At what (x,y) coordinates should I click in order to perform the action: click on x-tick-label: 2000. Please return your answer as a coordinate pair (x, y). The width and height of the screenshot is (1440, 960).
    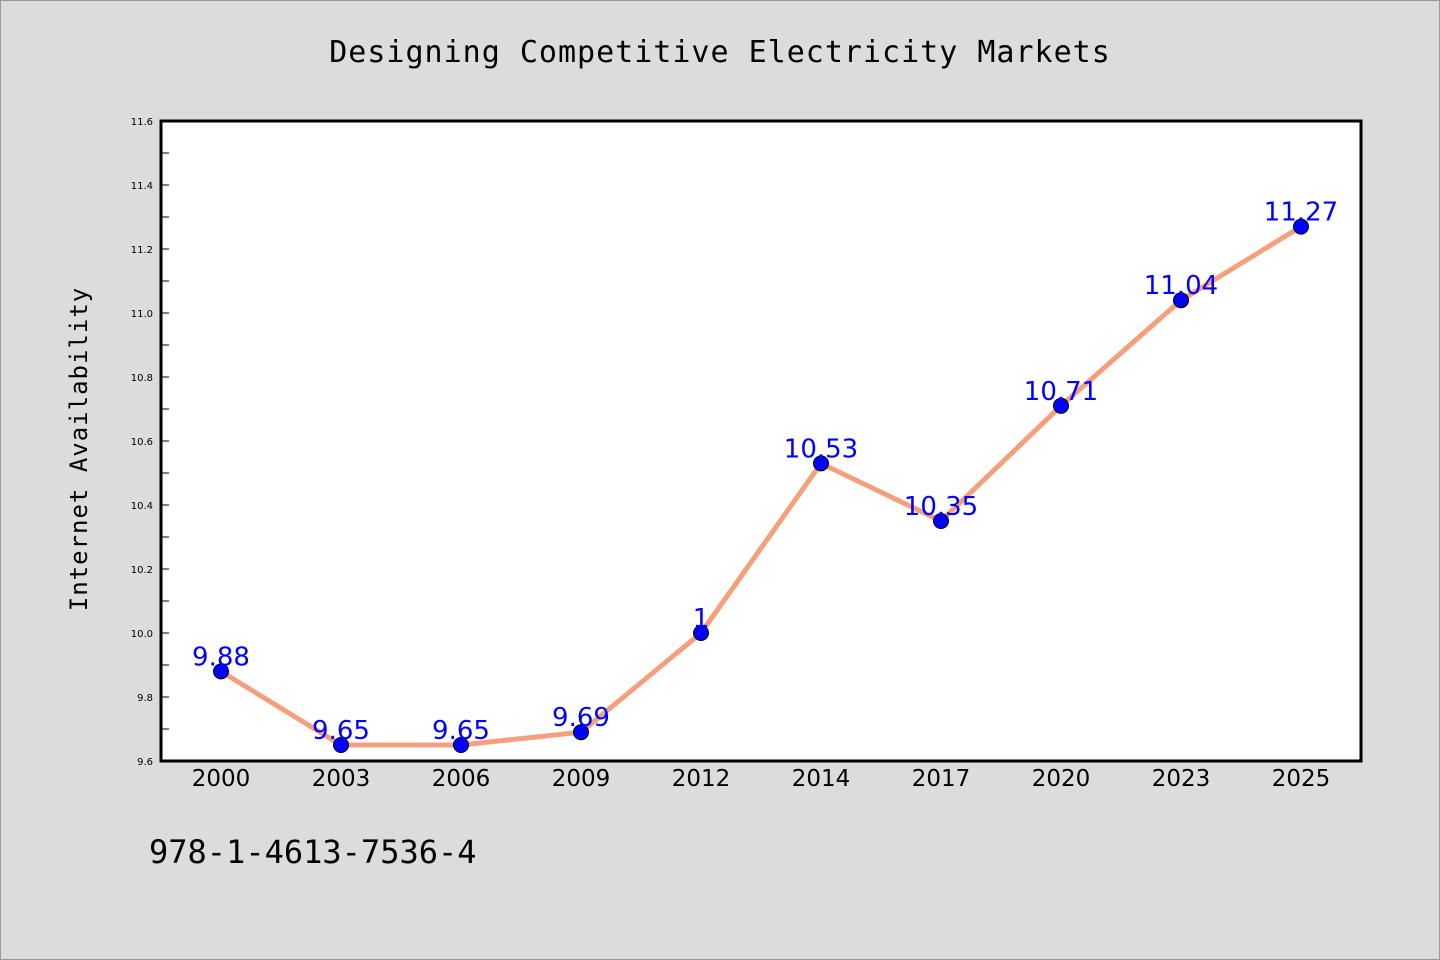
    Looking at the image, I should click on (221, 779).